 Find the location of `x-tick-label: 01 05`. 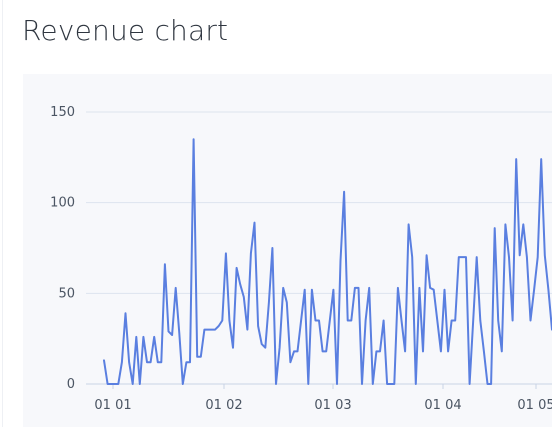

x-tick-label: 01 05 is located at coordinates (534, 405).